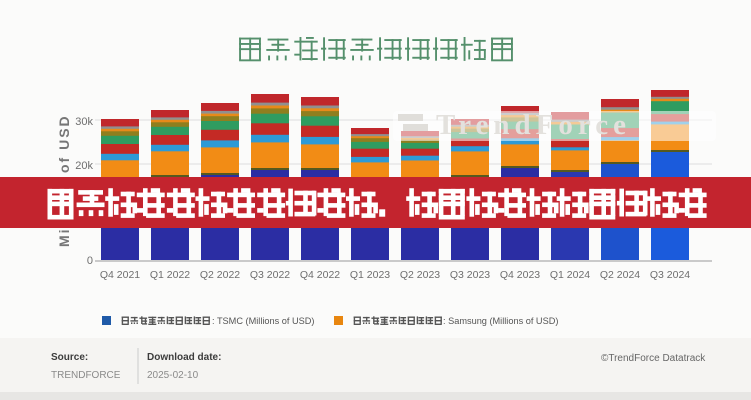  I want to click on svg-text: Q1 2022, so click(170, 275).